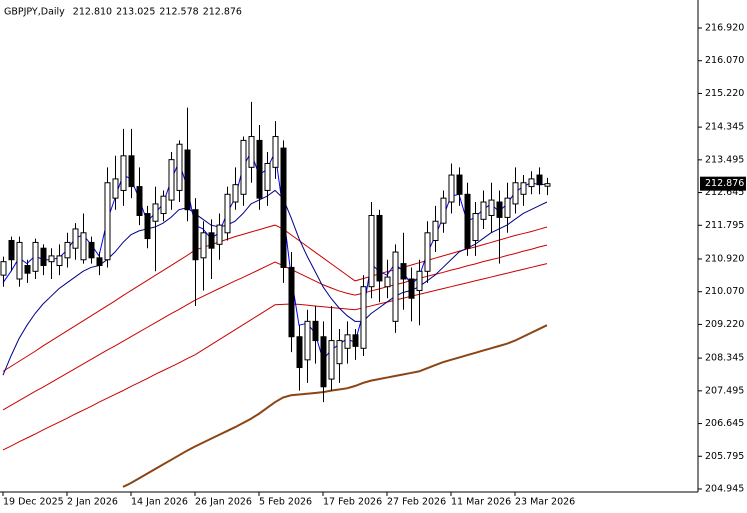 This screenshot has height=513, width=747. I want to click on y-tick-label: 216.070, so click(724, 60).